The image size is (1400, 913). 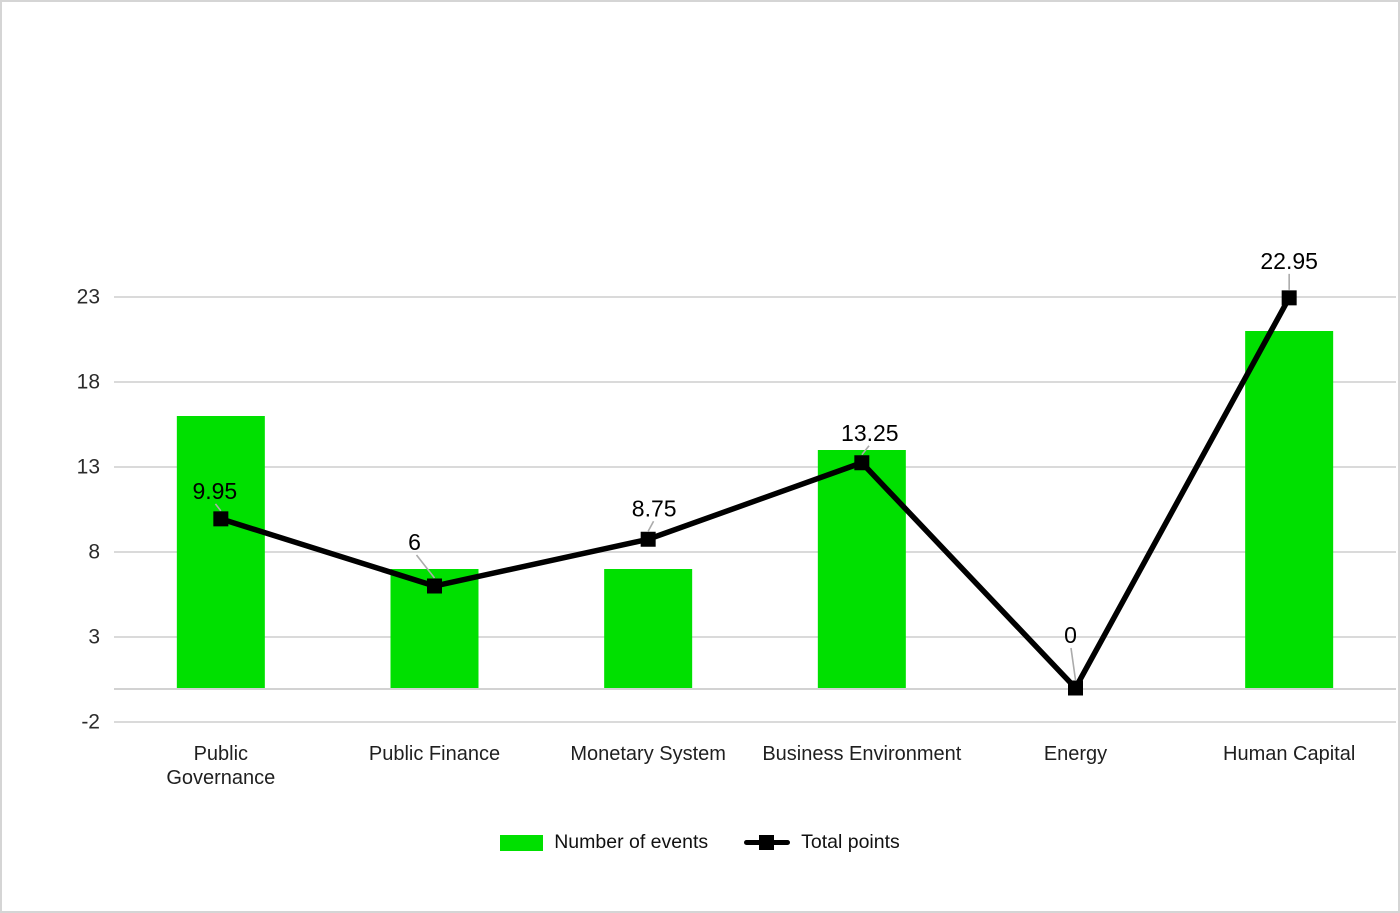 I want to click on legend-label-number-of-events: Number of events, so click(x=631, y=842).